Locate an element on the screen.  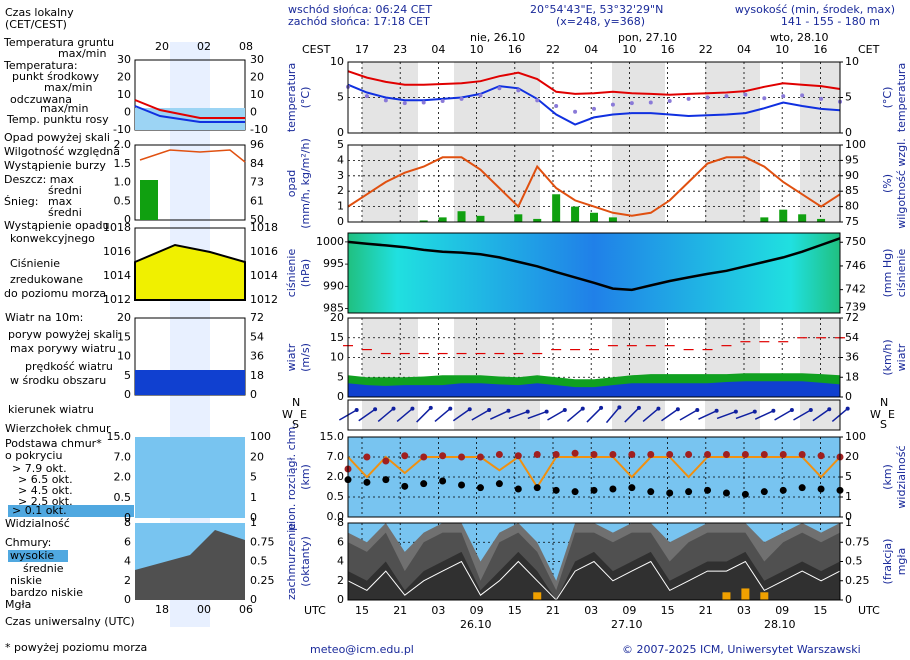
legend-label: > 0.1 okt. is located at coordinates (39, 510).